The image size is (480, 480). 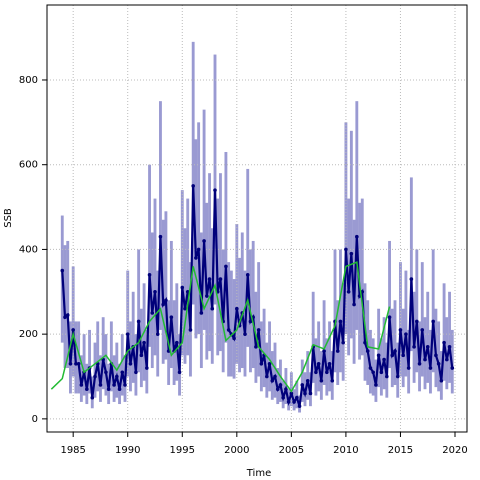 I want to click on x-tick-label: 2000, so click(x=236, y=450).